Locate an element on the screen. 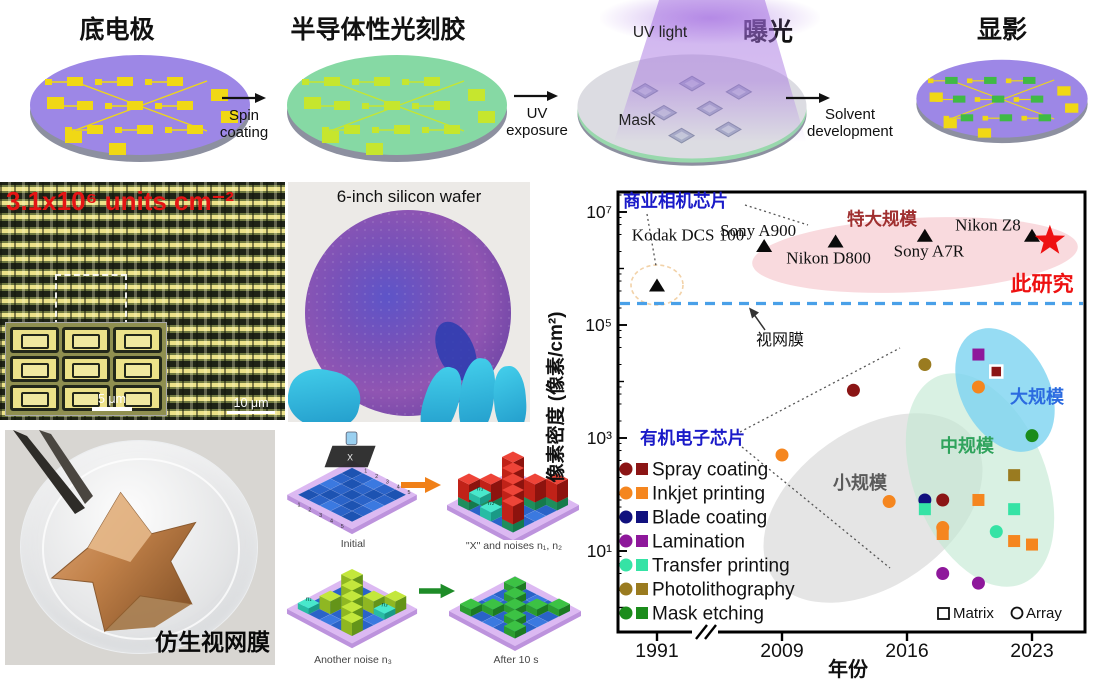 This screenshot has height=693, width=1097. micrograph-panel: 3.1x10⁶ units cm⁻² 5 μm 10 μm is located at coordinates (142, 301).